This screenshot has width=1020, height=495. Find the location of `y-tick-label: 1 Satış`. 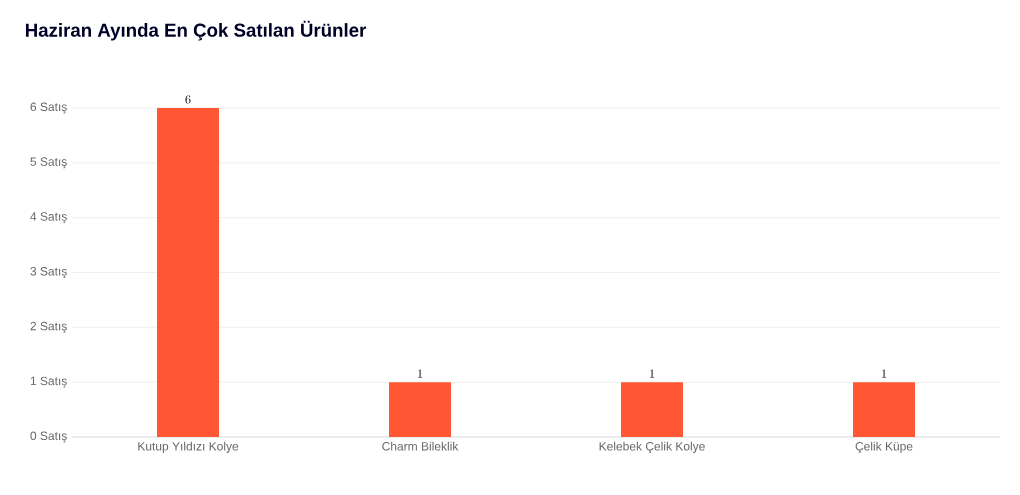

y-tick-label: 1 Satış is located at coordinates (48, 382).